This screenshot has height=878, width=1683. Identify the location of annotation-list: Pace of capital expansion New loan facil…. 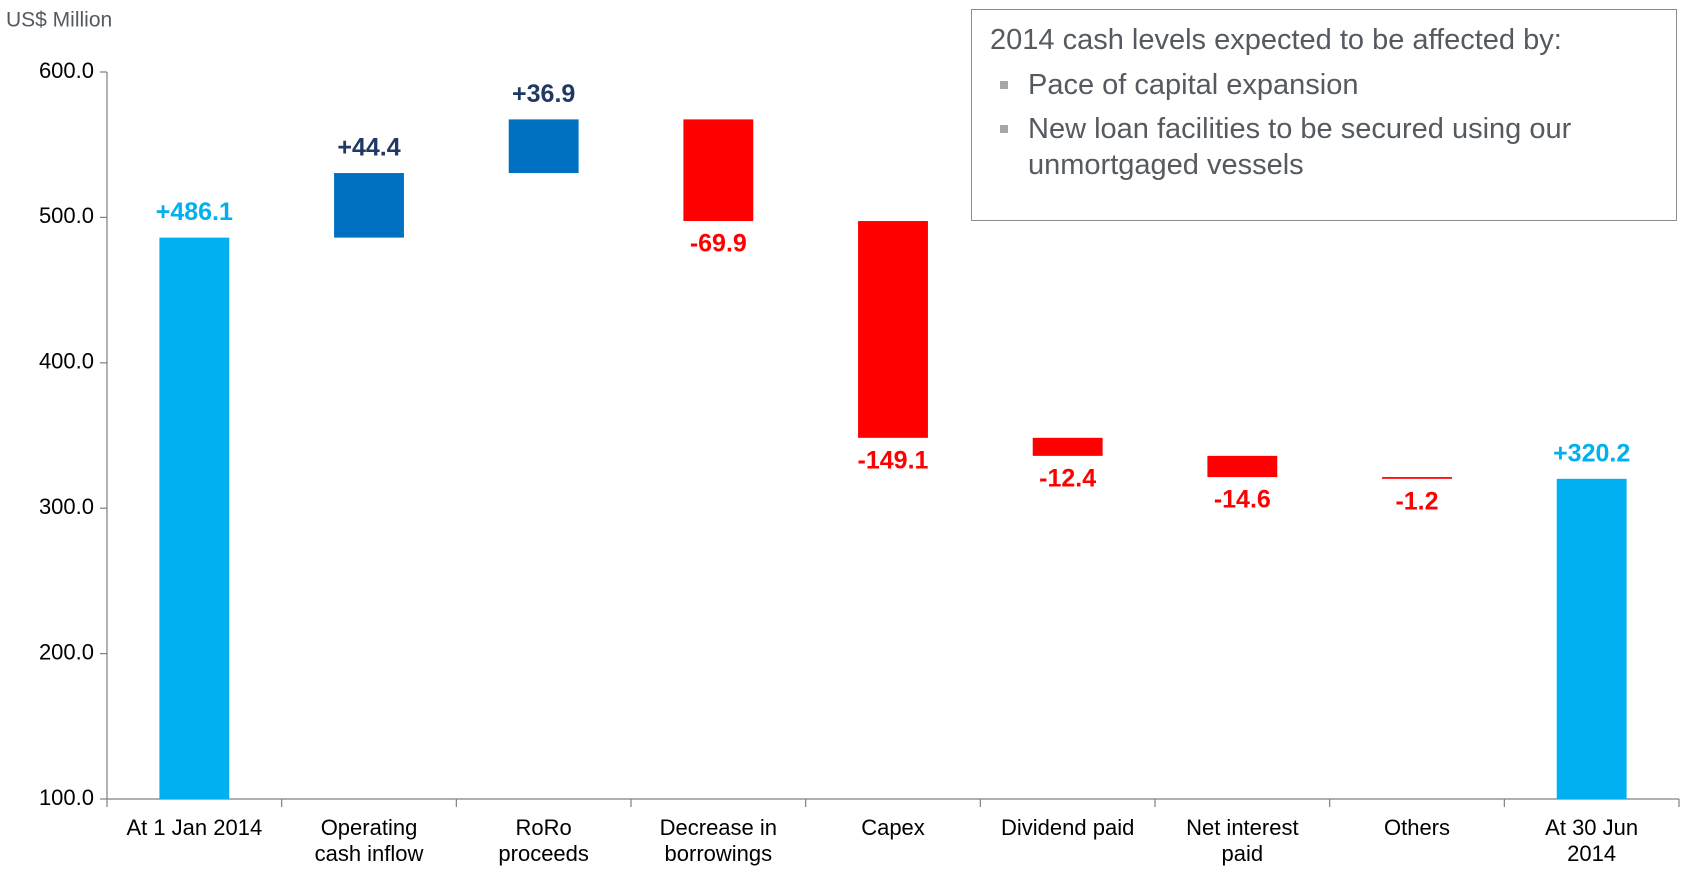
(1324, 125).